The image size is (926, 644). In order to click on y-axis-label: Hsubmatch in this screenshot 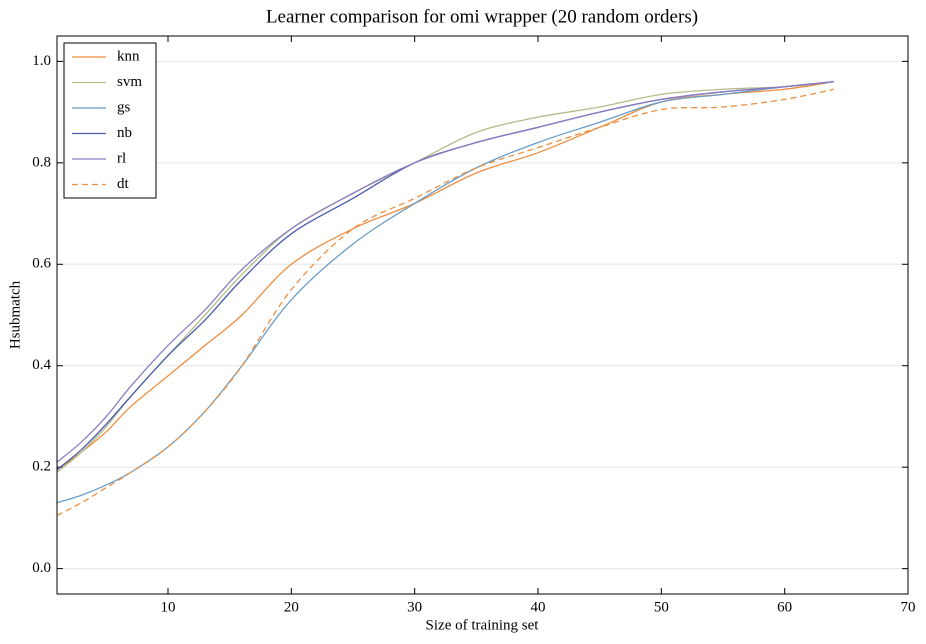, I will do `click(15, 314)`.